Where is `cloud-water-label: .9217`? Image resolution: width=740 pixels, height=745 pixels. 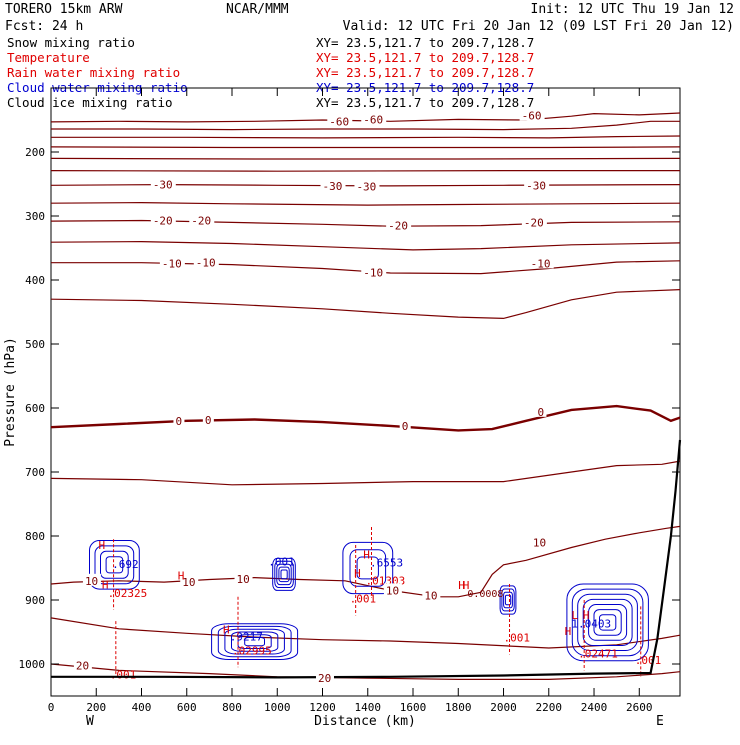
cloud-water-label: .9217 is located at coordinates (246, 636).